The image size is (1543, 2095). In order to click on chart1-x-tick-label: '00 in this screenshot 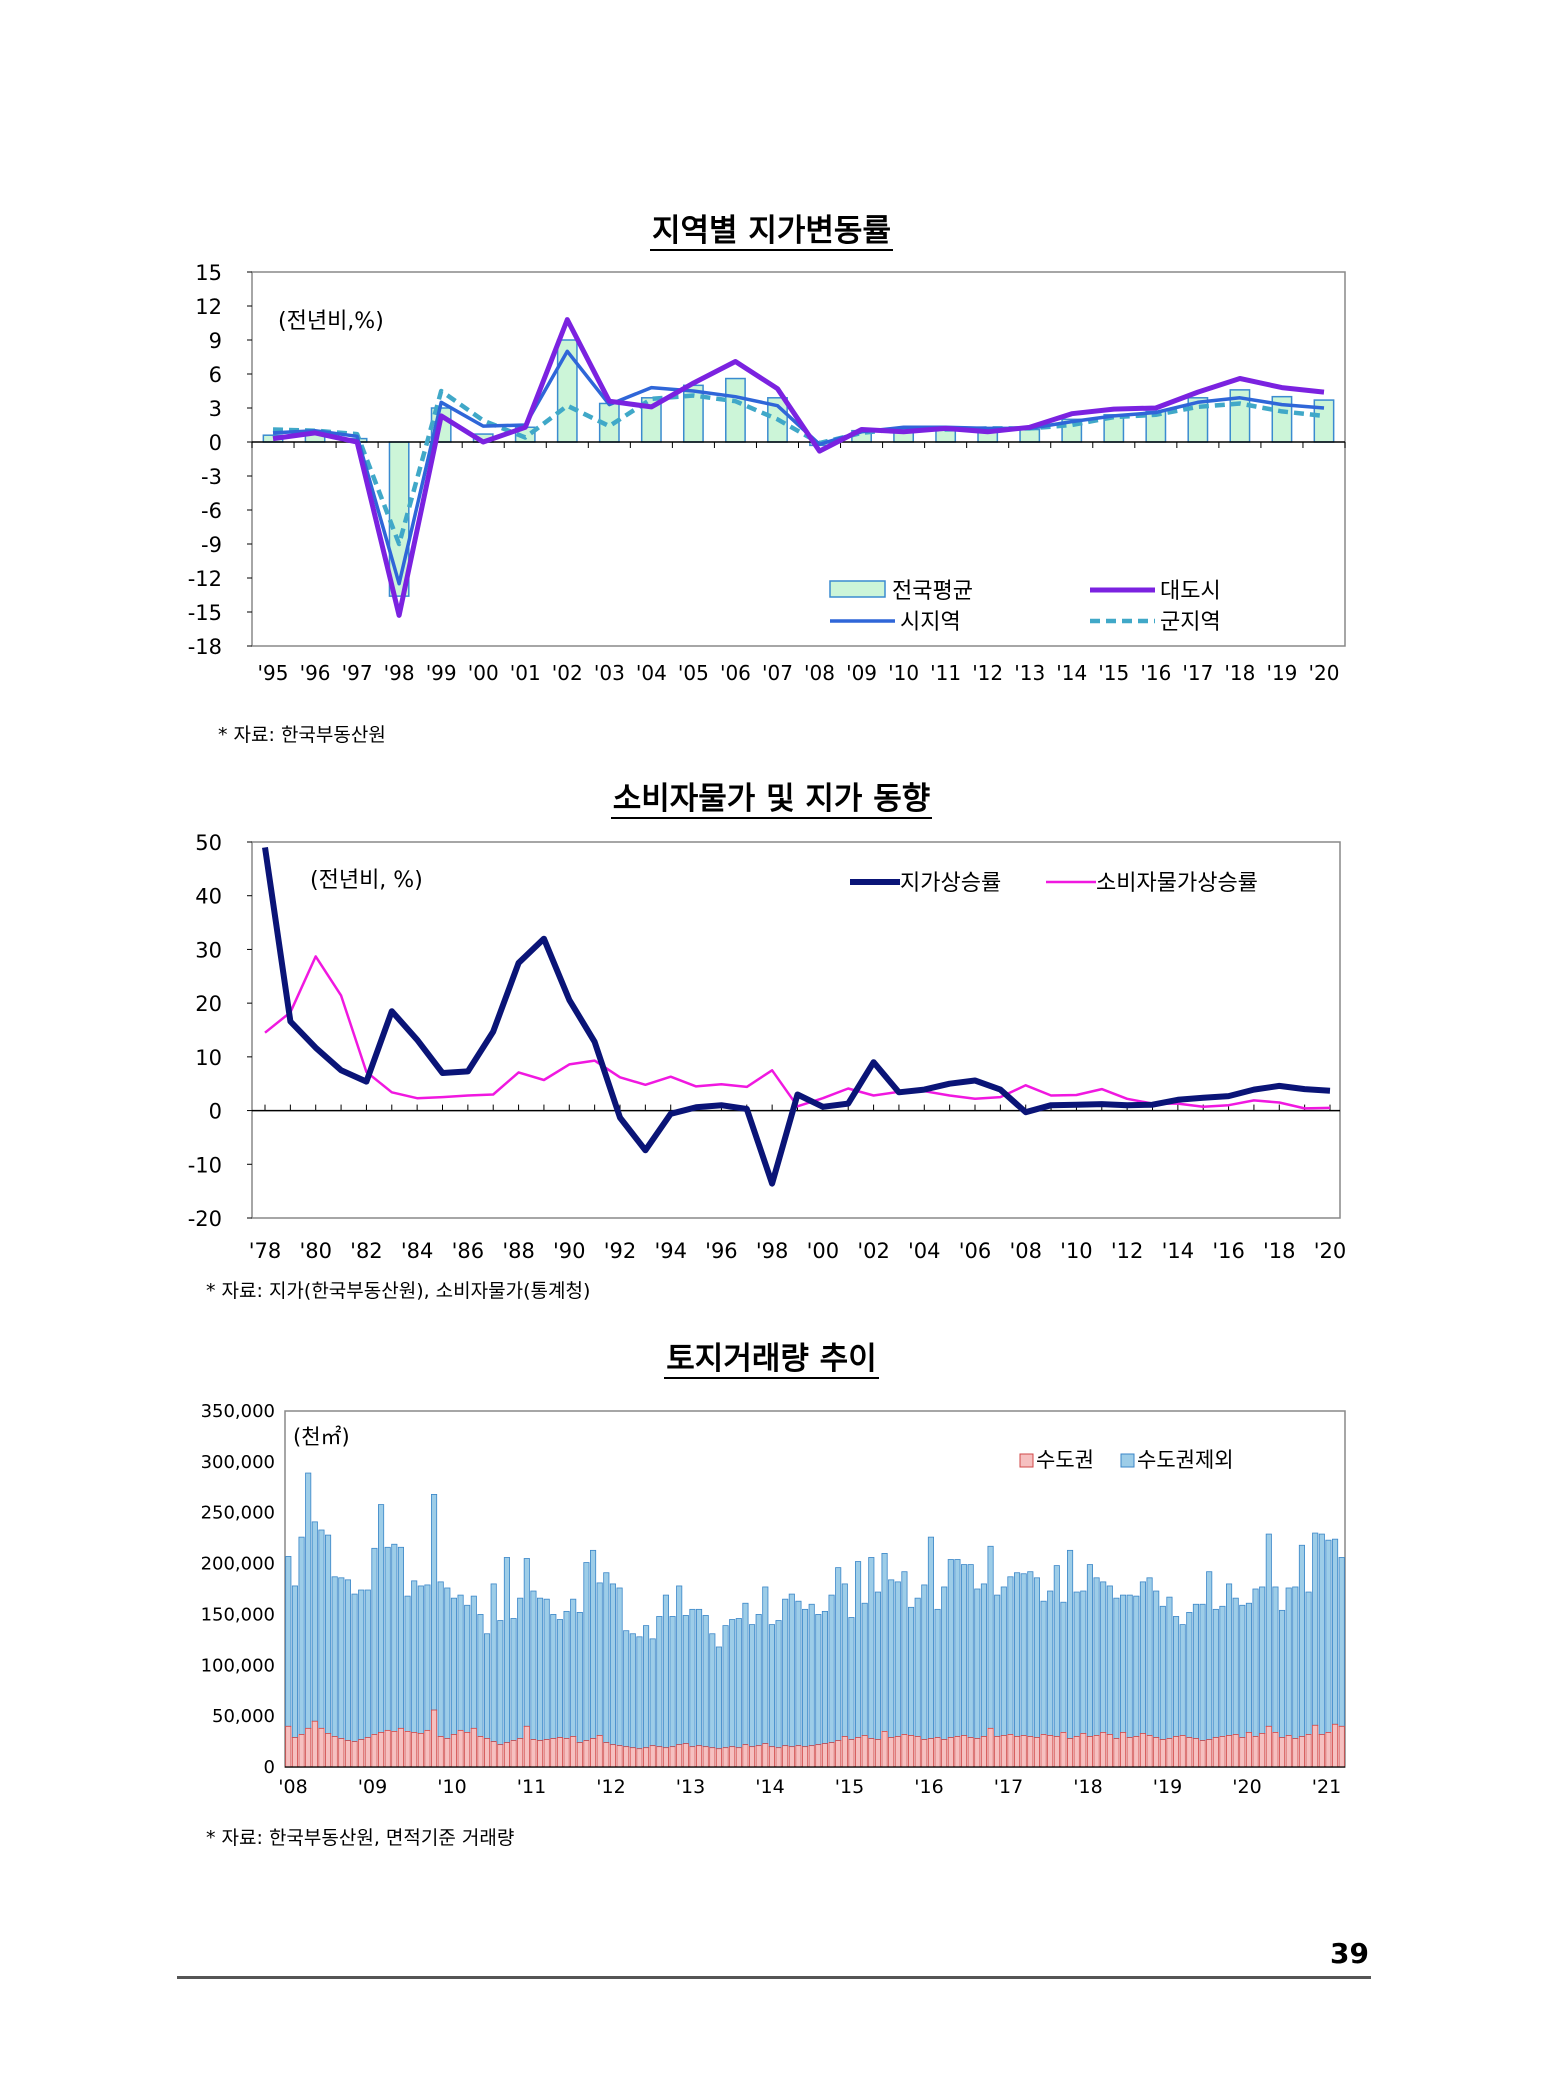, I will do `click(483, 673)`.